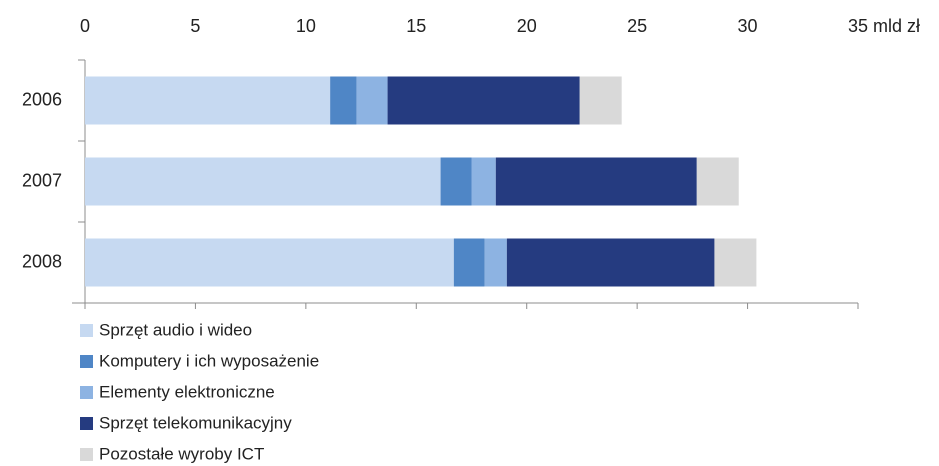 This screenshot has width=939, height=466. What do you see at coordinates (527, 26) in the screenshot?
I see `x-tick-label: 20` at bounding box center [527, 26].